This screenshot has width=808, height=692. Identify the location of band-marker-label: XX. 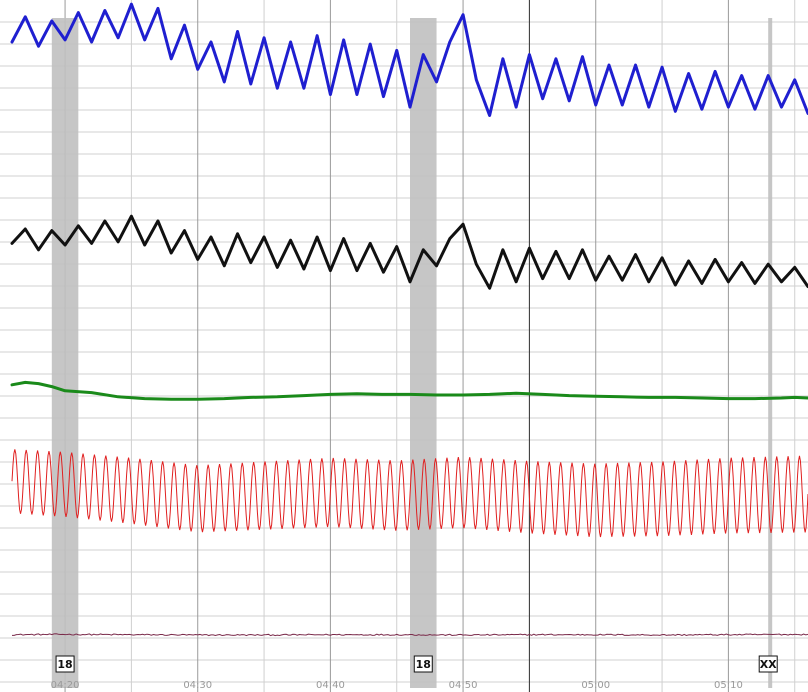
(768, 664).